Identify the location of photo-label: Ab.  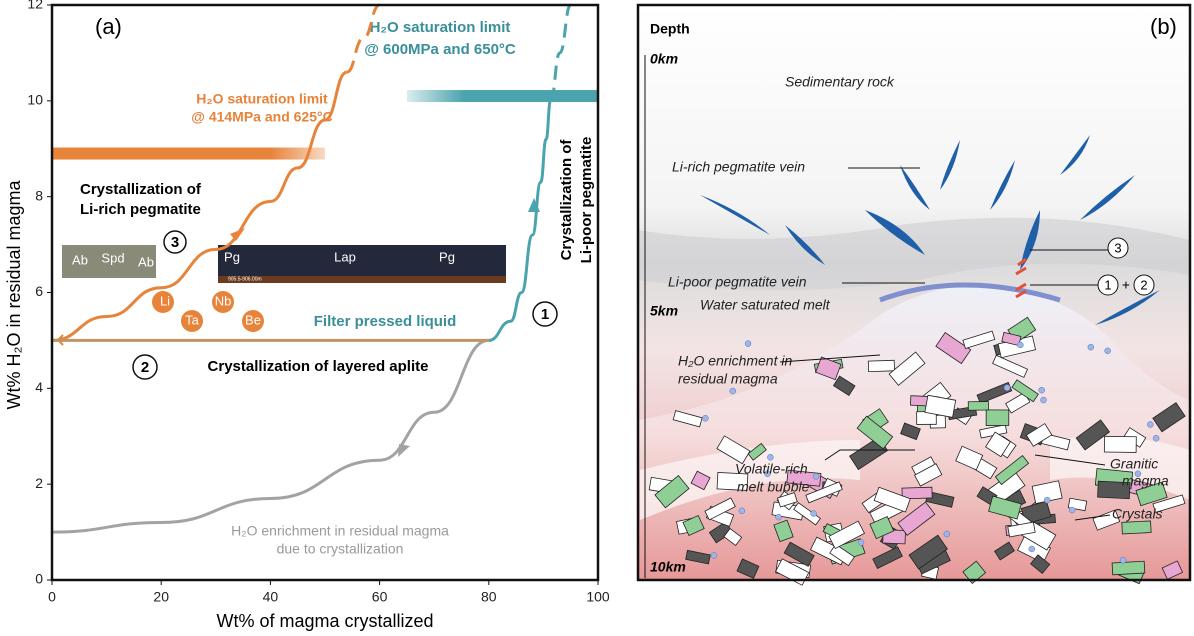
(80, 259).